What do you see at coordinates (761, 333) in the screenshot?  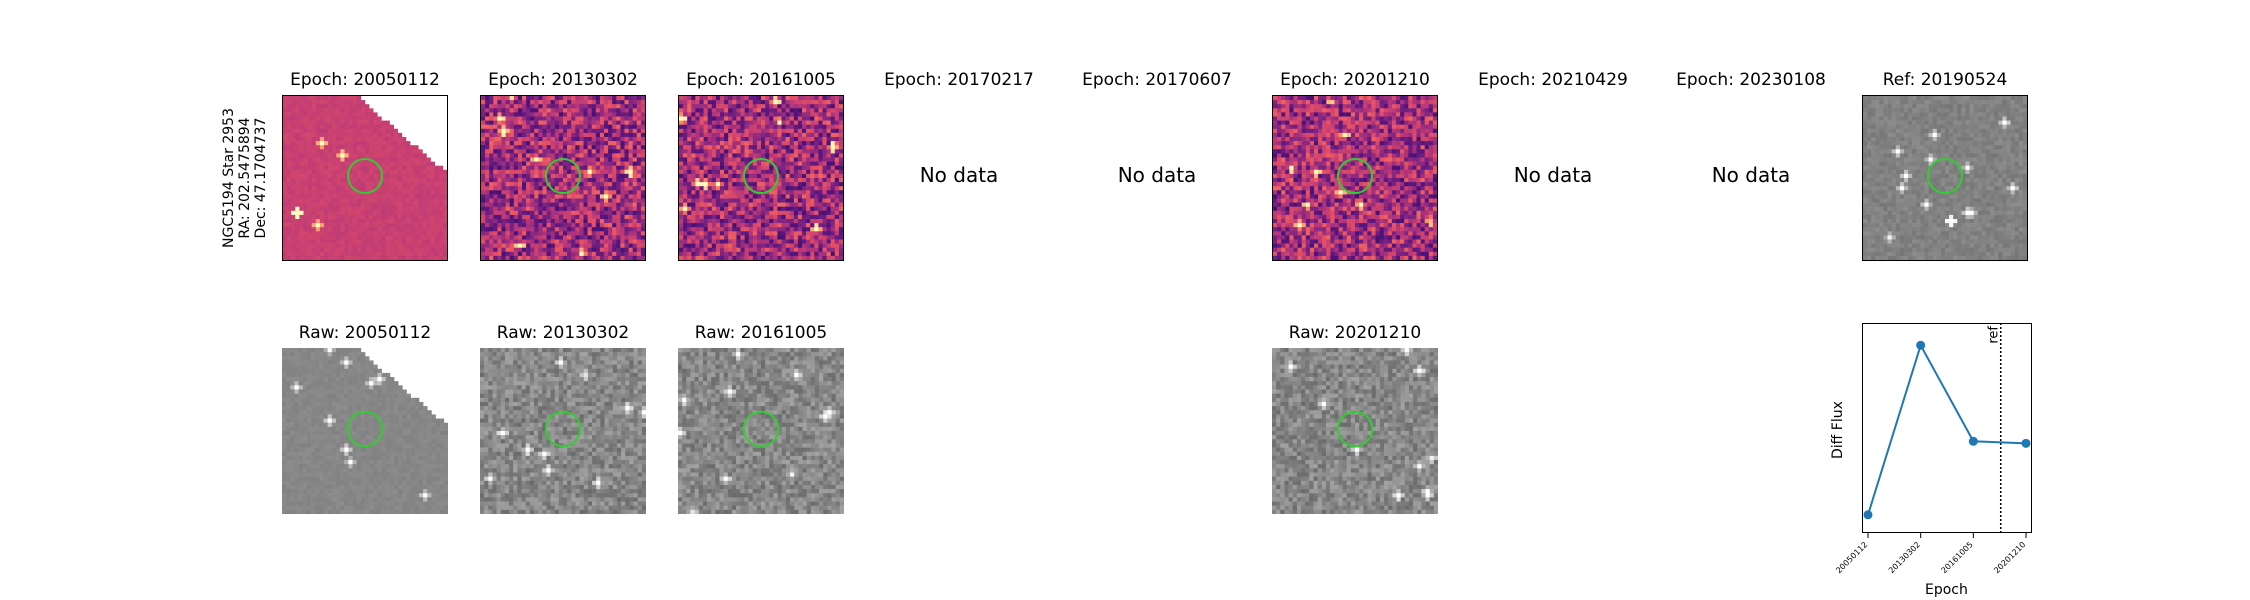 I see `raw-title-3: Raw: 20161005` at bounding box center [761, 333].